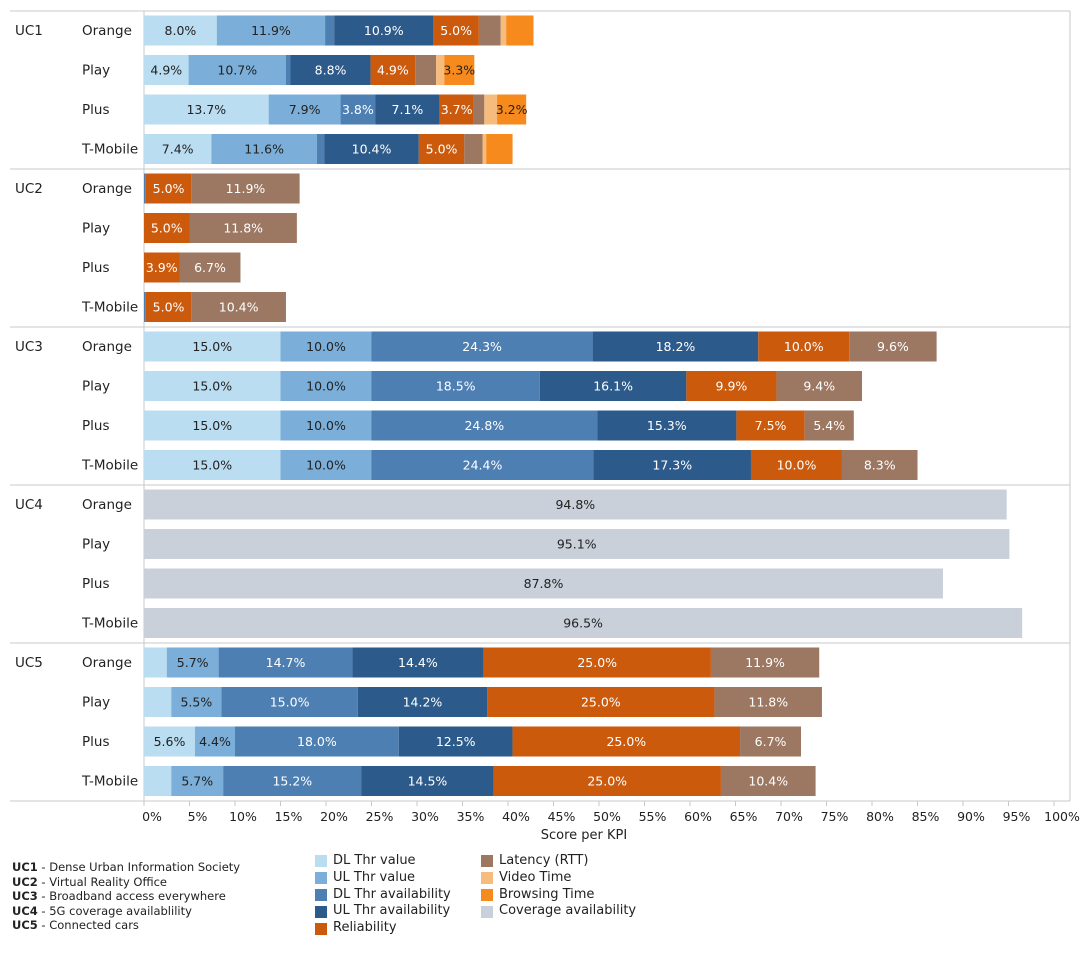 Image resolution: width=1080 pixels, height=955 pixels. What do you see at coordinates (732, 386) in the screenshot?
I see `data-label: 9.9%` at bounding box center [732, 386].